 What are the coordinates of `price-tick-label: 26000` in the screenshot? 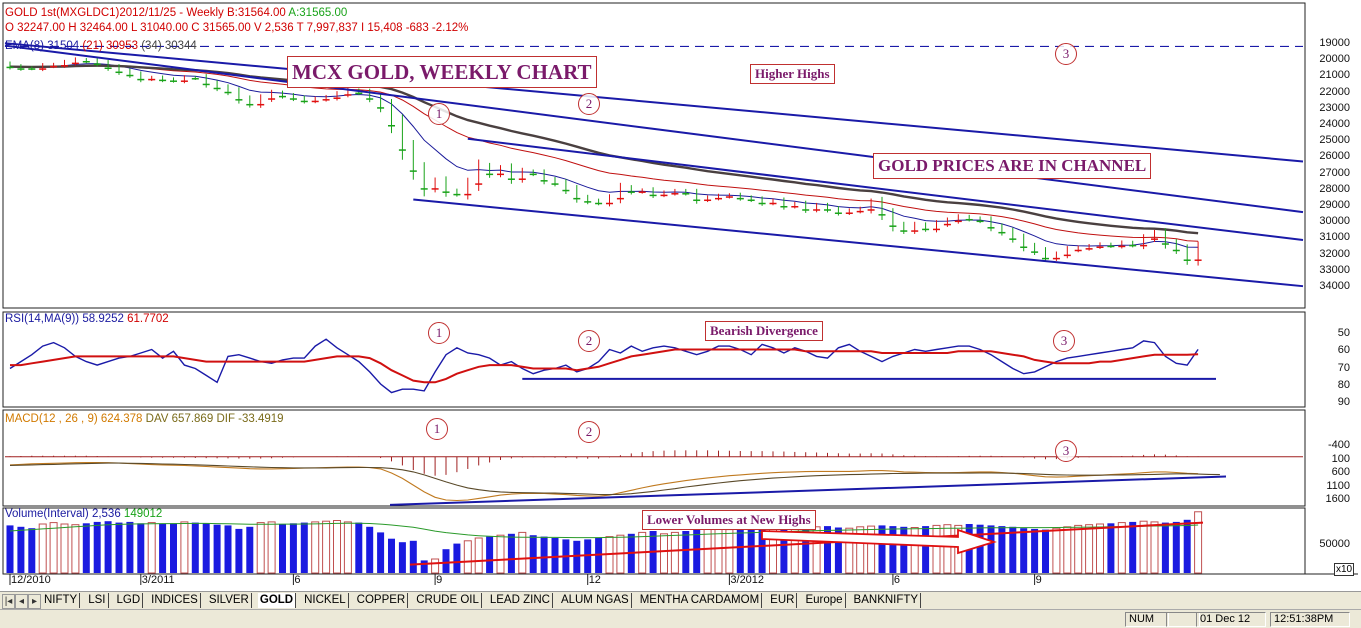 It's located at (1334, 156).